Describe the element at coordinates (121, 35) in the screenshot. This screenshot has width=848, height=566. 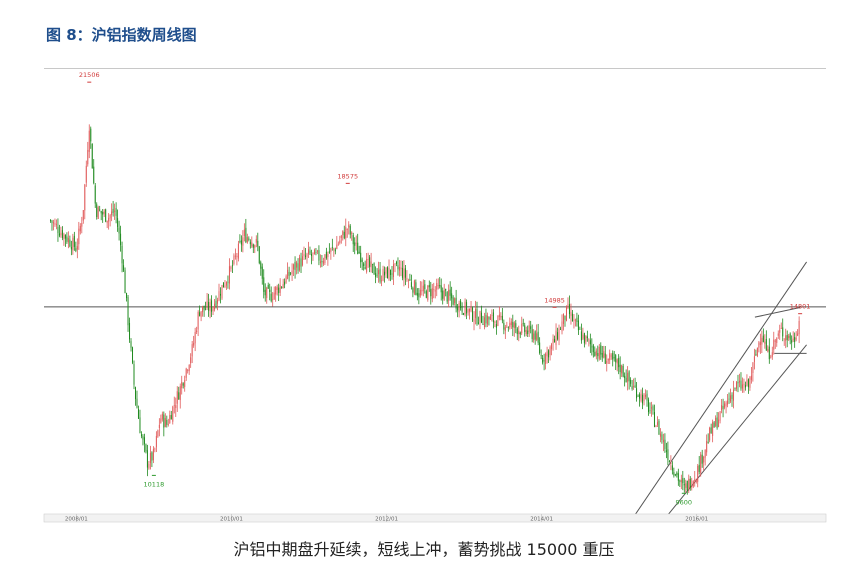
I see `figure-title: 图 8：沪铝指数周线图` at that location.